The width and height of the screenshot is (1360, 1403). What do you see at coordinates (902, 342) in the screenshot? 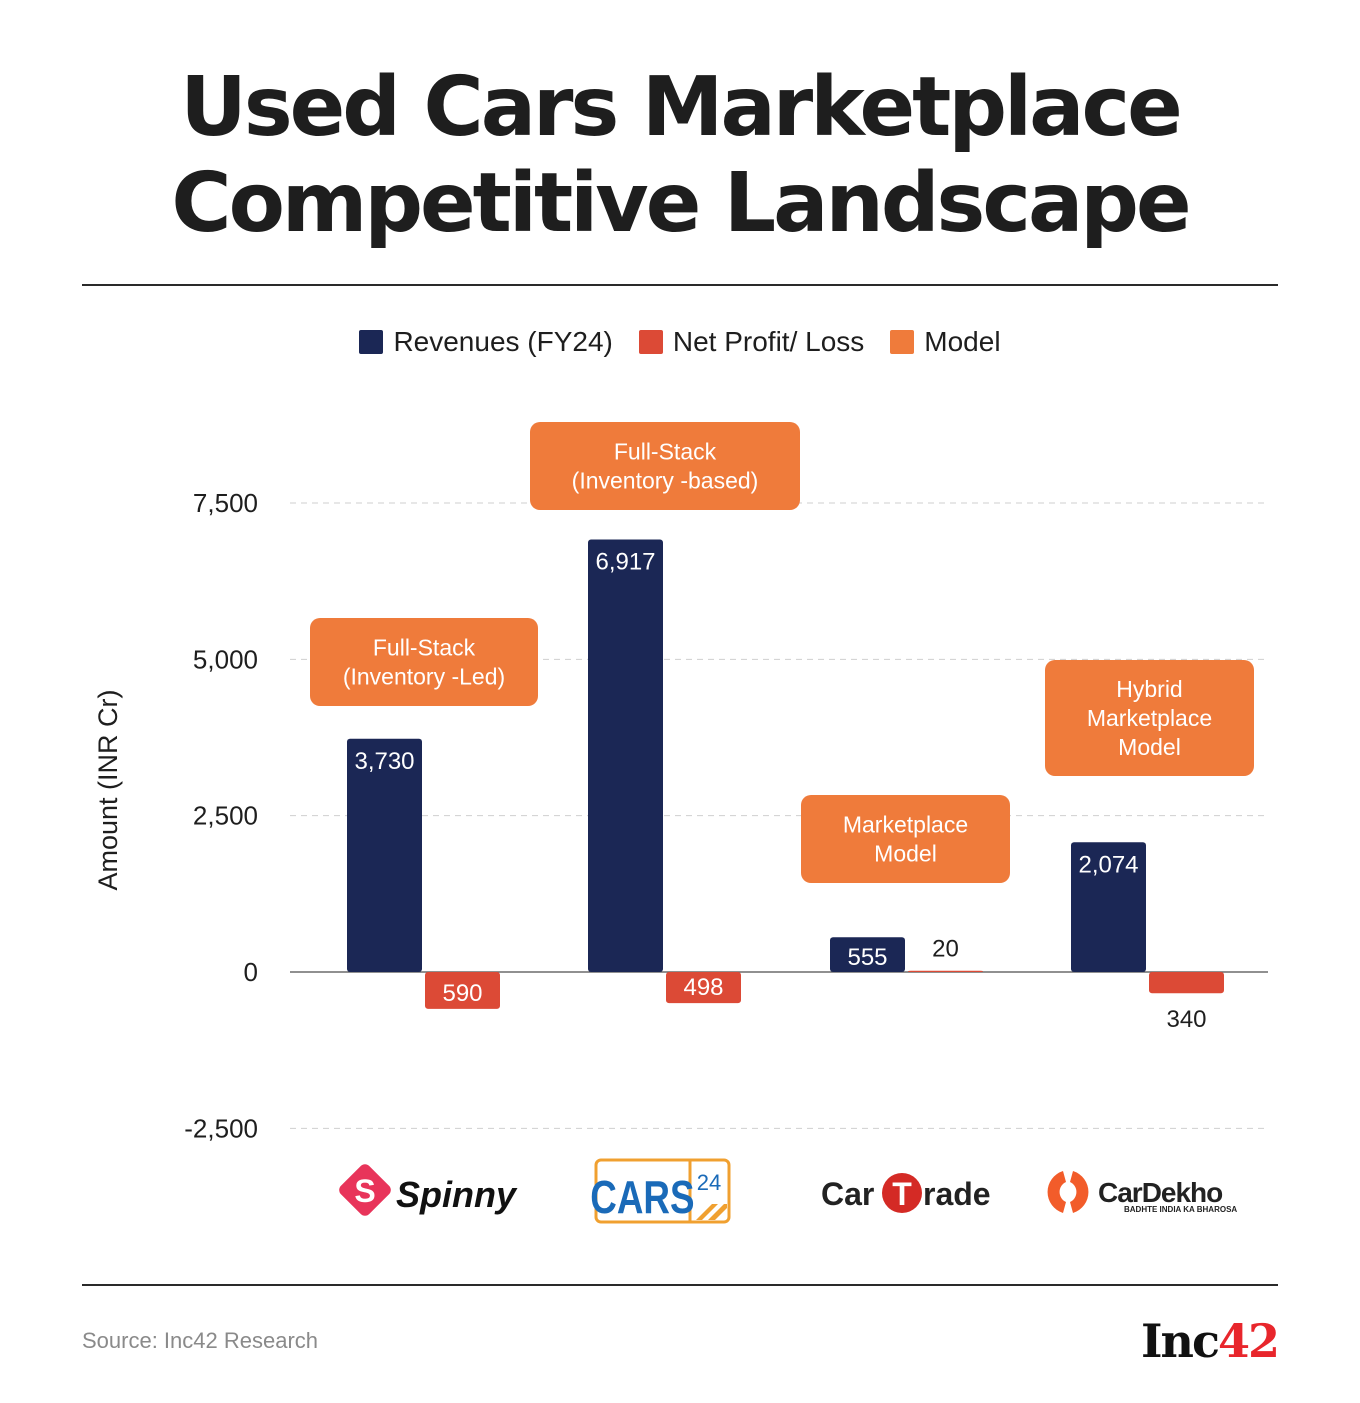
I see `legend-swatch-model` at bounding box center [902, 342].